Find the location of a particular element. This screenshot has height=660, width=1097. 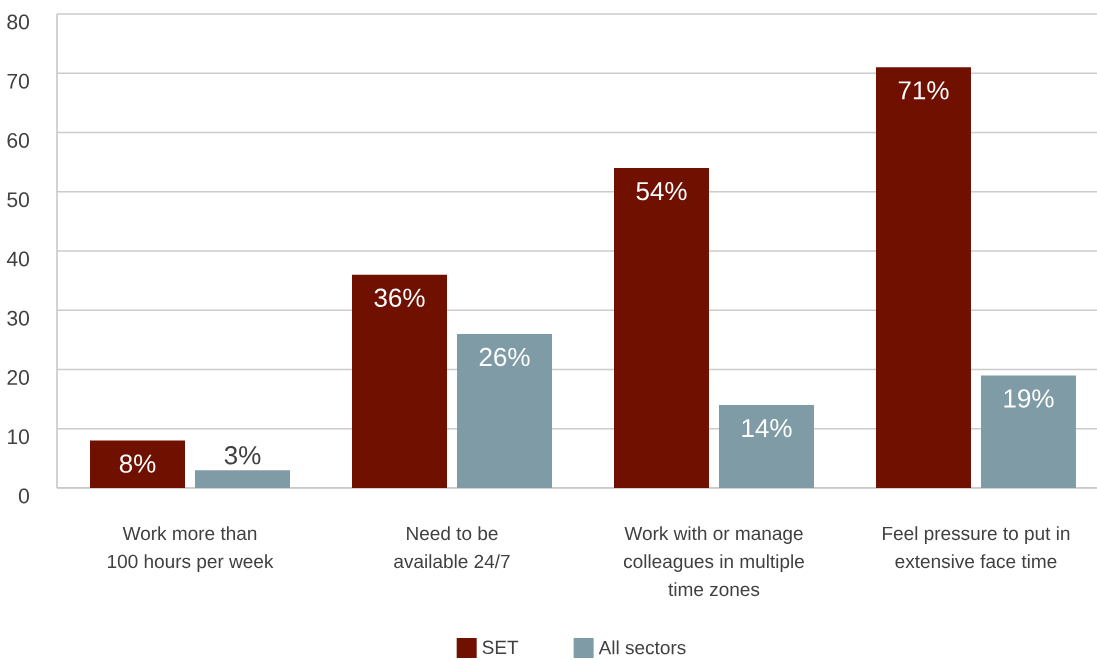

data-label: 54% is located at coordinates (661, 191).